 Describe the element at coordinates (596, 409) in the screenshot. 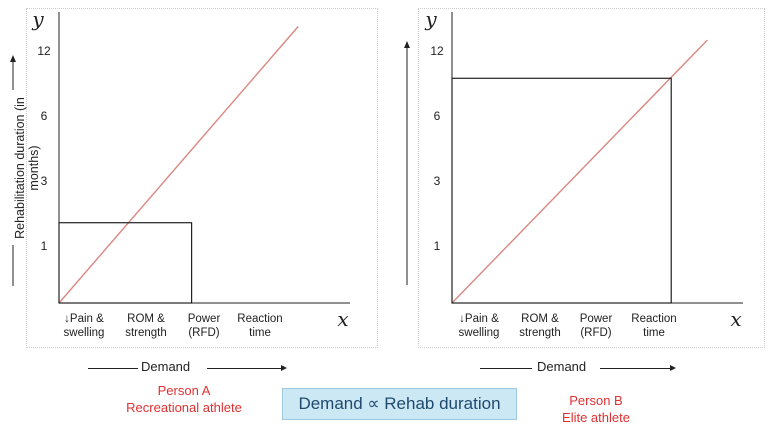

I see `person-b-label: Person B Elite athlete` at that location.